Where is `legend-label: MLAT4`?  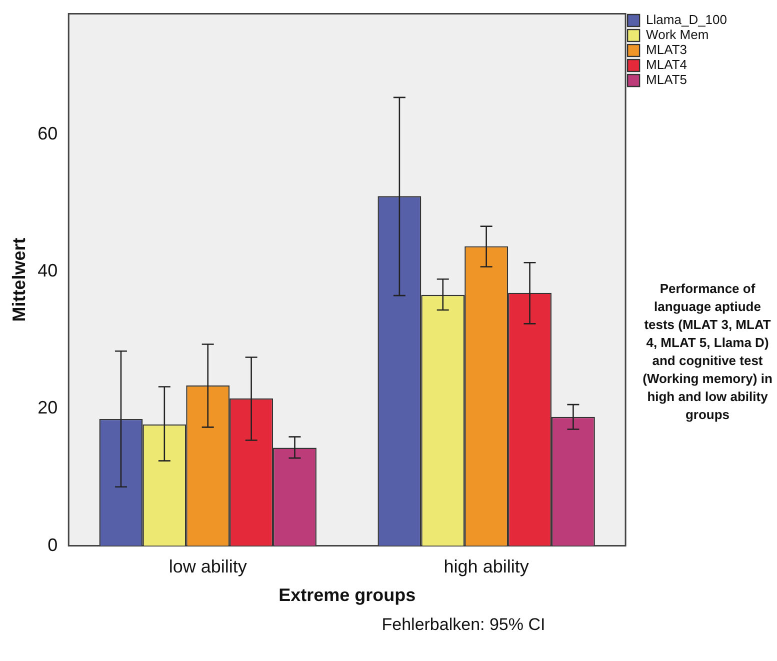 legend-label: MLAT4 is located at coordinates (666, 64).